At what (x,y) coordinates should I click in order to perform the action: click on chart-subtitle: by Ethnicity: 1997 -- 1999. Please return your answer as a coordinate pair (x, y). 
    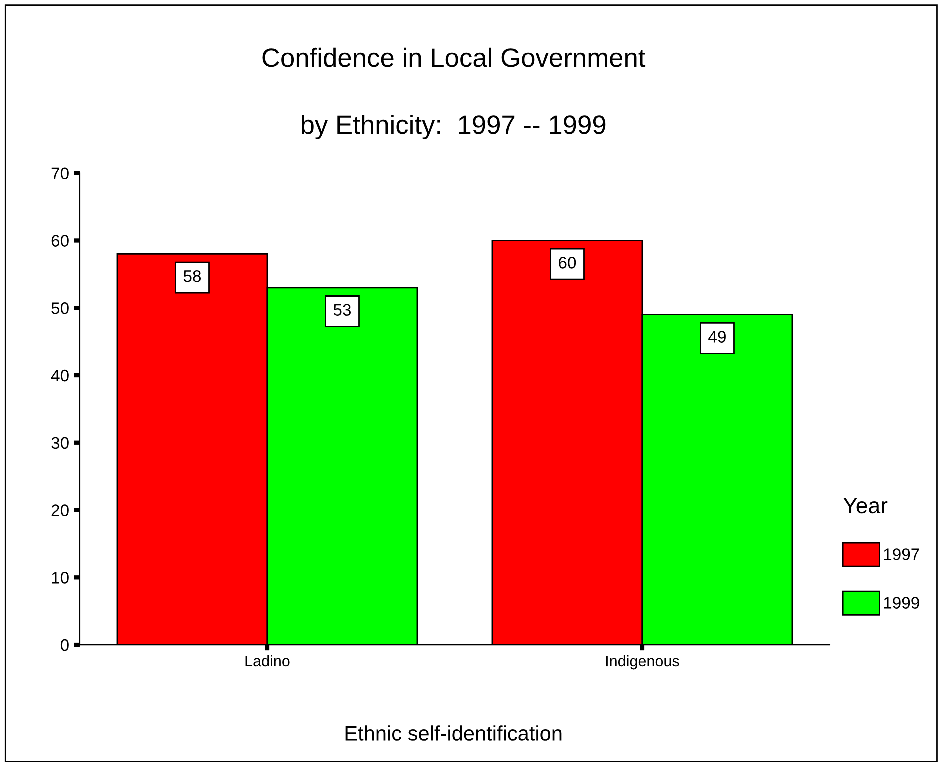
    Looking at the image, I should click on (454, 127).